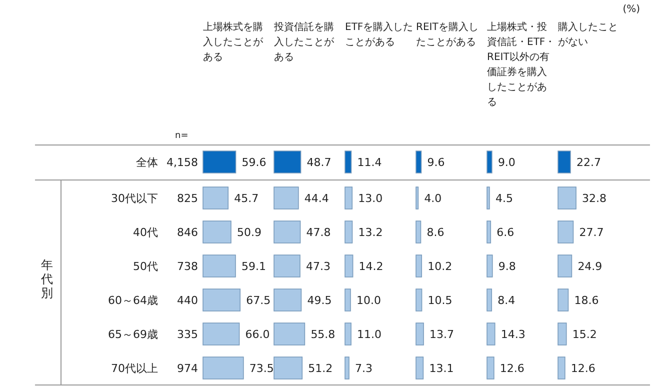  Describe the element at coordinates (257, 334) in the screenshot. I see `data-label: 66.0` at that location.